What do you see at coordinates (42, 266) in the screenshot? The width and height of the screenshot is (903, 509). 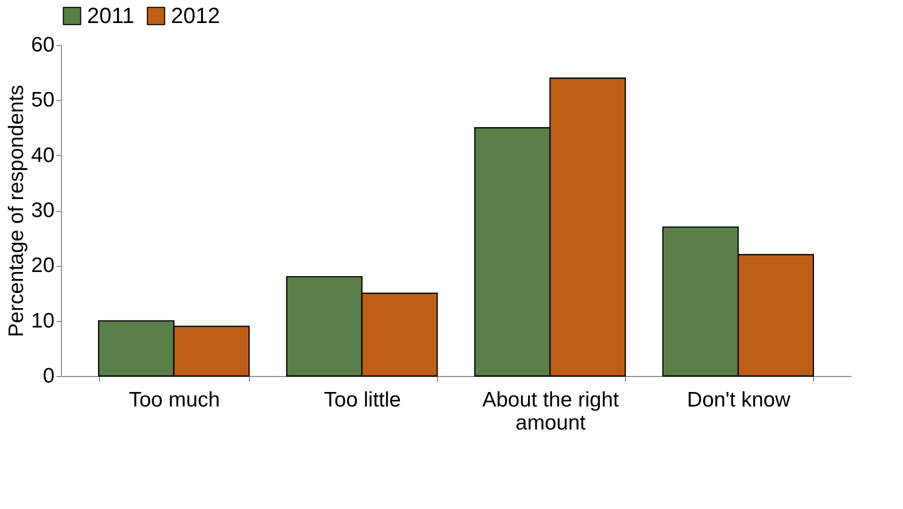 I see `y-tick-label: 20` at bounding box center [42, 266].